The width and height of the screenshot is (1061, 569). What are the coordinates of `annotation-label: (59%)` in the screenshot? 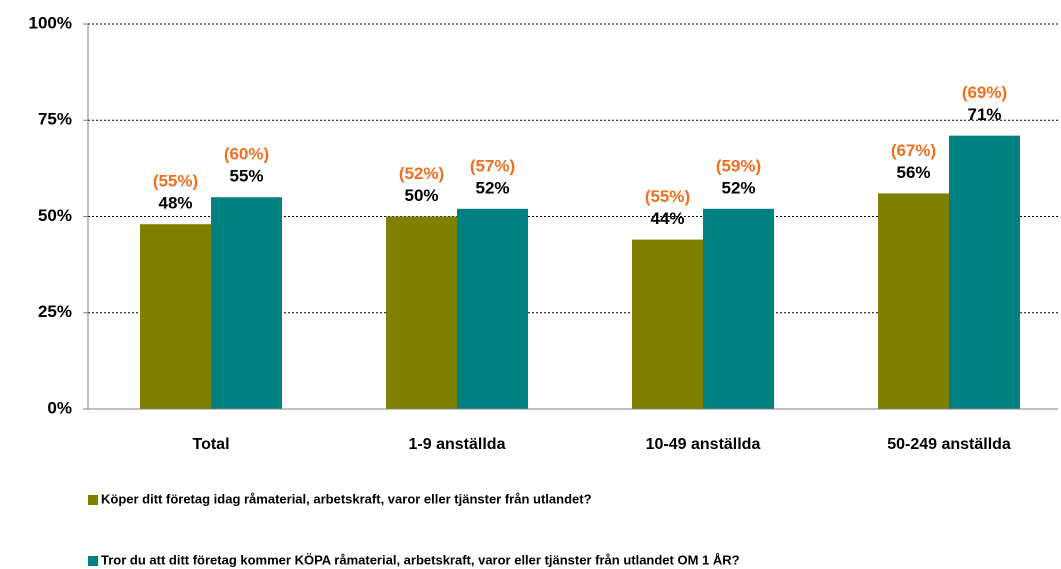 It's located at (738, 165).